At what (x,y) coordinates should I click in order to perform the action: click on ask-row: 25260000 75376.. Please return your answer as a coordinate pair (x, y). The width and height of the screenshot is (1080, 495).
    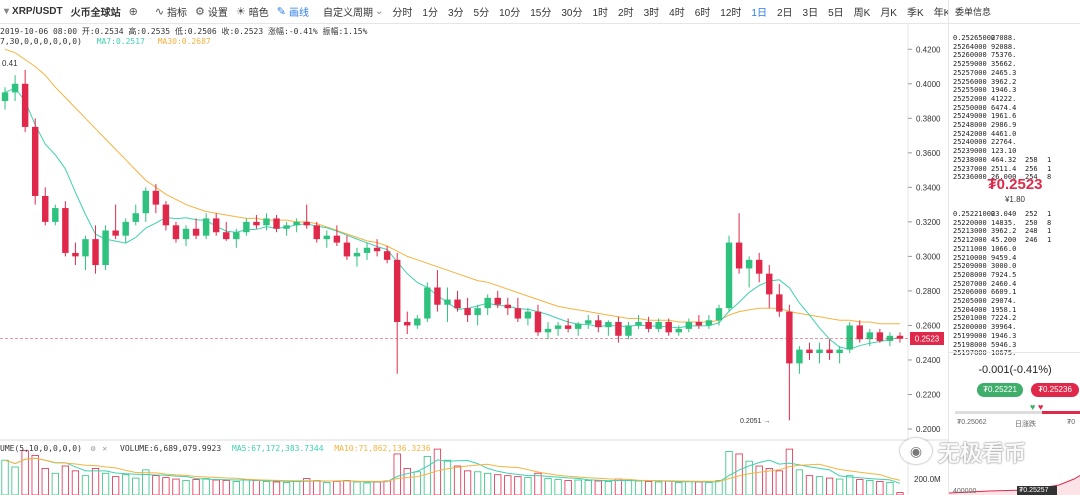
    Looking at the image, I should click on (1005, 55).